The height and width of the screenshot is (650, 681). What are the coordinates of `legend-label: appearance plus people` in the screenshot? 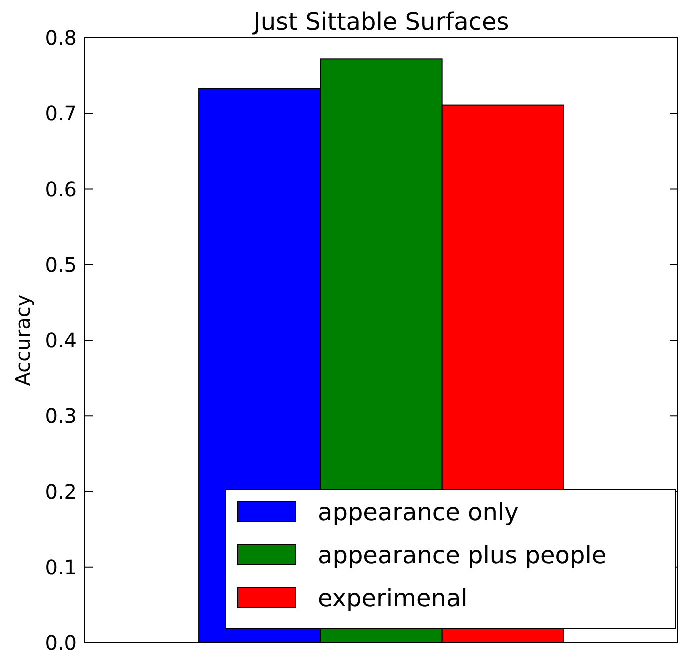 It's located at (462, 555).